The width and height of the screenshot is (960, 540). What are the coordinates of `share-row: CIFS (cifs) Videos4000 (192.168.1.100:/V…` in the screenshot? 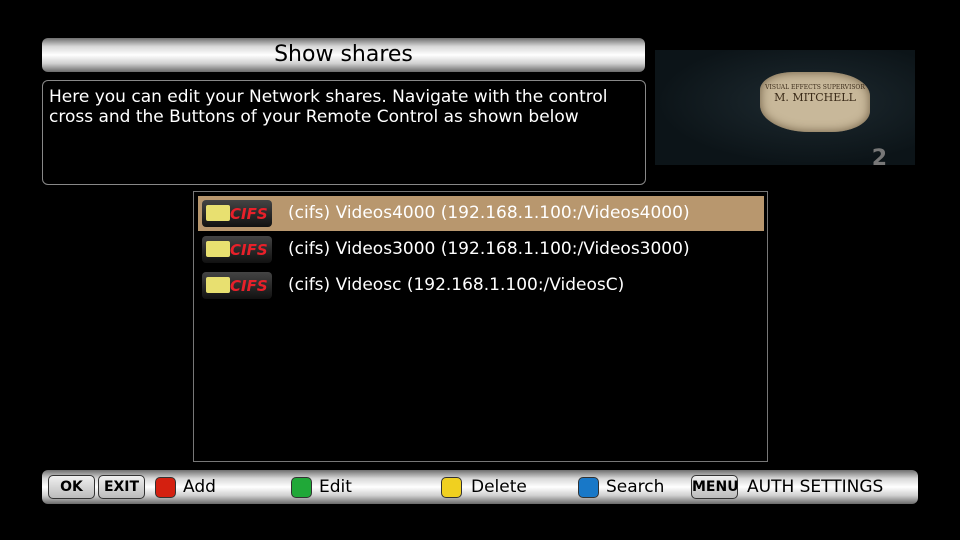 It's located at (481, 213).